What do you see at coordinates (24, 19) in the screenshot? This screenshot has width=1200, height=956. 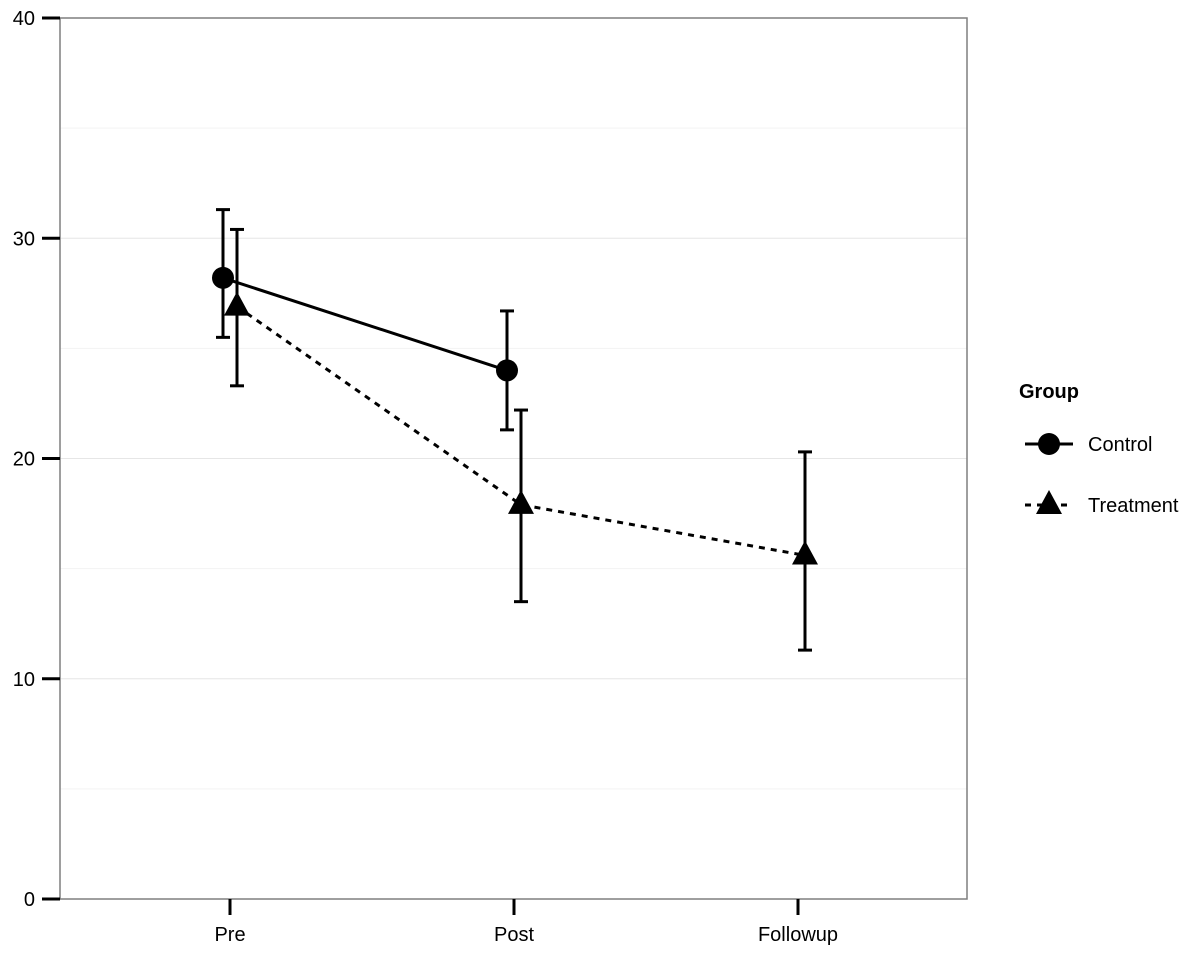 I see `y-tick-label: 40` at bounding box center [24, 19].